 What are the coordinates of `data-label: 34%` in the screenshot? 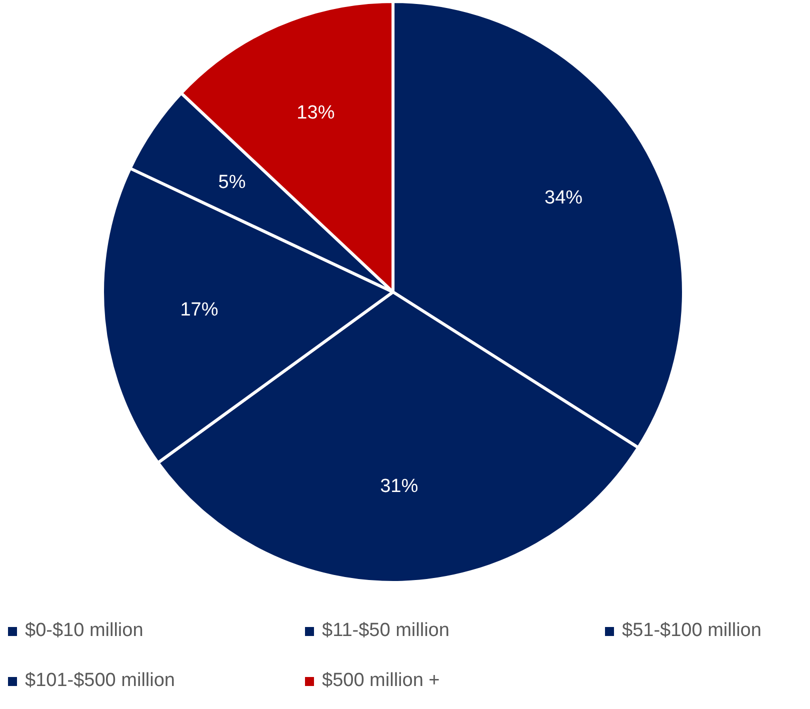 It's located at (563, 197).